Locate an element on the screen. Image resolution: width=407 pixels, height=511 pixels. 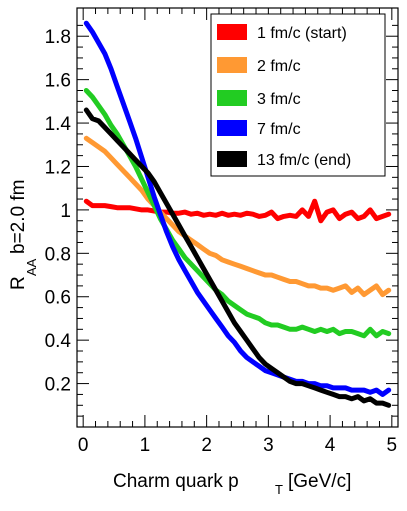
legend-label-3: 3 fm/c is located at coordinates (279, 99).